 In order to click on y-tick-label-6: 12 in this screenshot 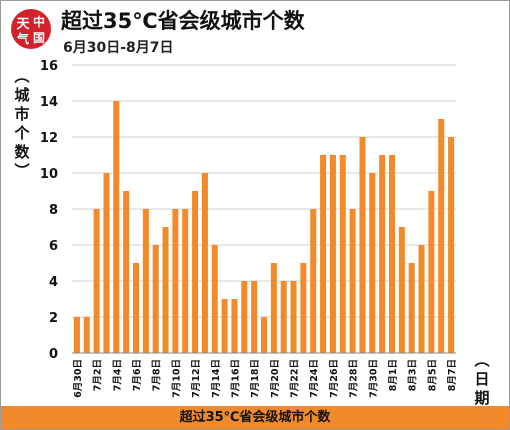, I will do `click(49, 138)`.